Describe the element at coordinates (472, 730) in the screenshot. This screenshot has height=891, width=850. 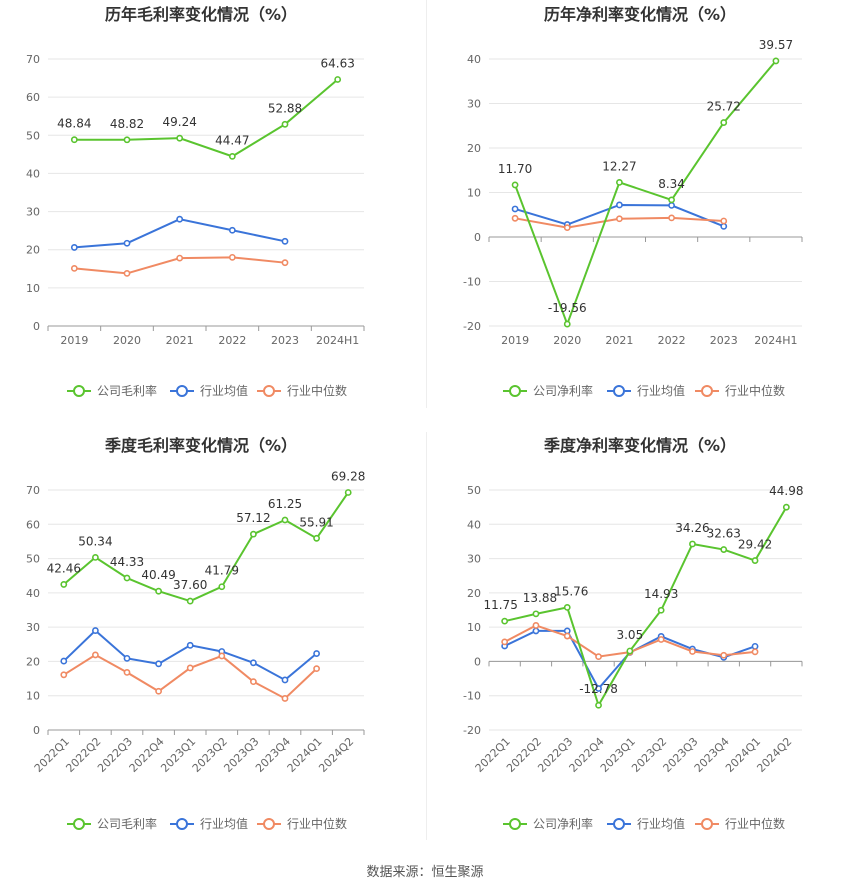
I see `y-tick-label: -20` at that location.